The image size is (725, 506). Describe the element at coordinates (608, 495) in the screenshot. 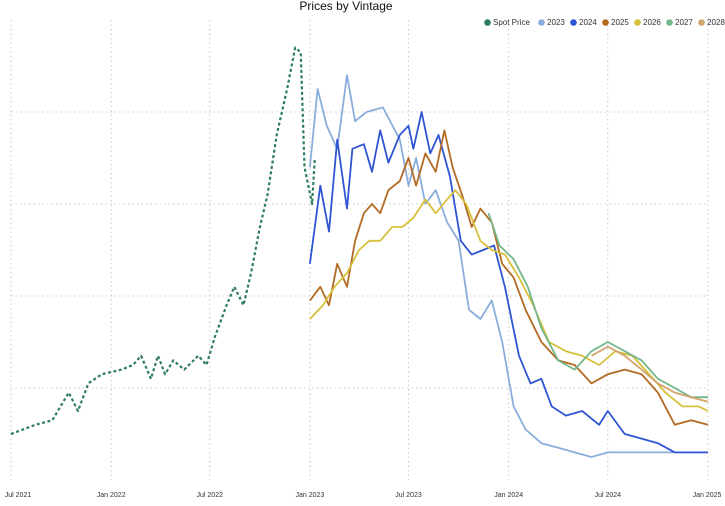

I see `x-tick-label: Jul 2024` at that location.